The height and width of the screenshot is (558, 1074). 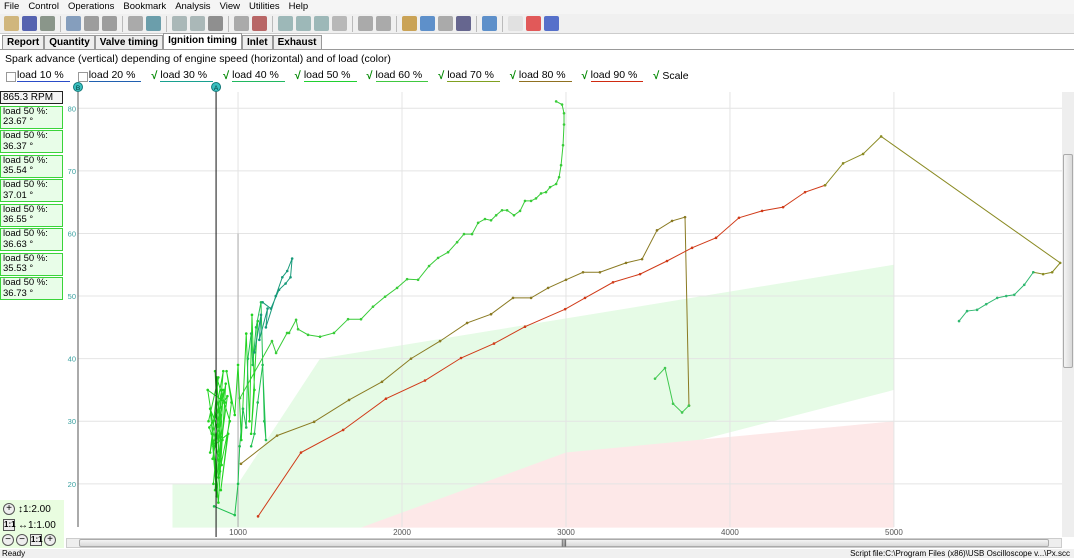 I want to click on check-down-icon, so click(x=303, y=23).